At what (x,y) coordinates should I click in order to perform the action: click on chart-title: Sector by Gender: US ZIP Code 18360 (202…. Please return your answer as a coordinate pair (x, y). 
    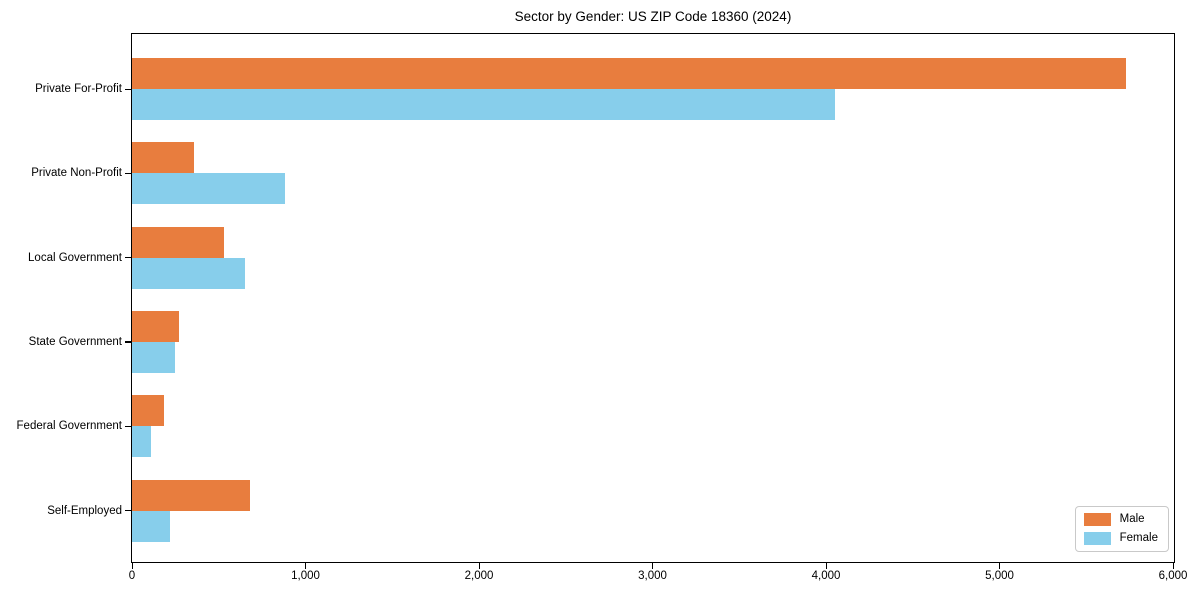
    Looking at the image, I should click on (653, 16).